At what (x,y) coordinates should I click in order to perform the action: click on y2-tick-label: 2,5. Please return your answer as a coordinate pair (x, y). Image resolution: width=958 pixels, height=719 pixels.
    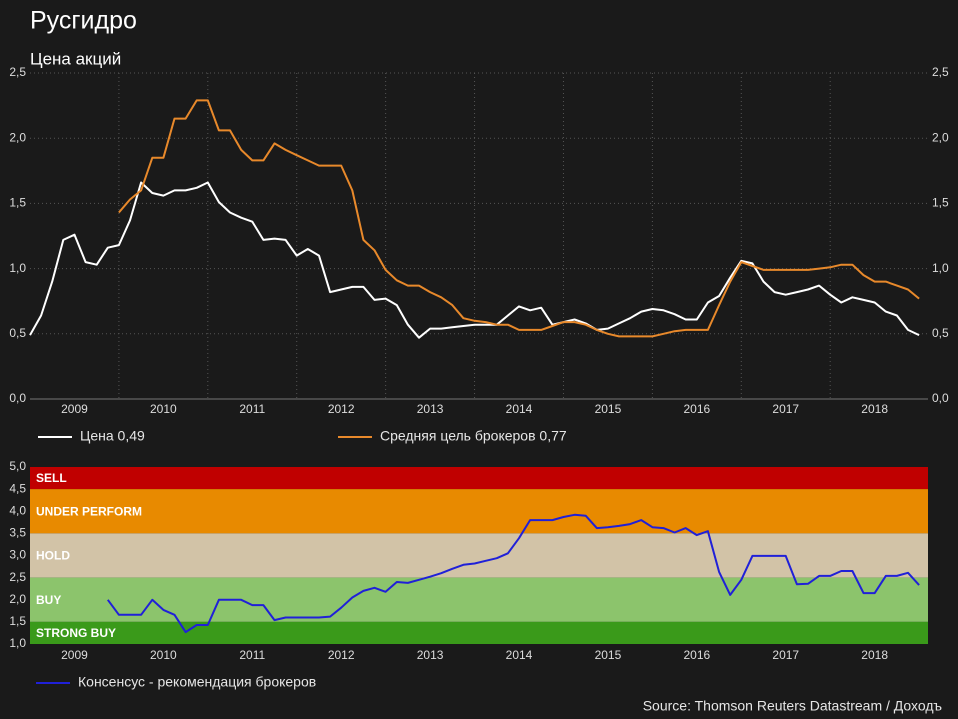
    Looking at the image, I should click on (940, 72).